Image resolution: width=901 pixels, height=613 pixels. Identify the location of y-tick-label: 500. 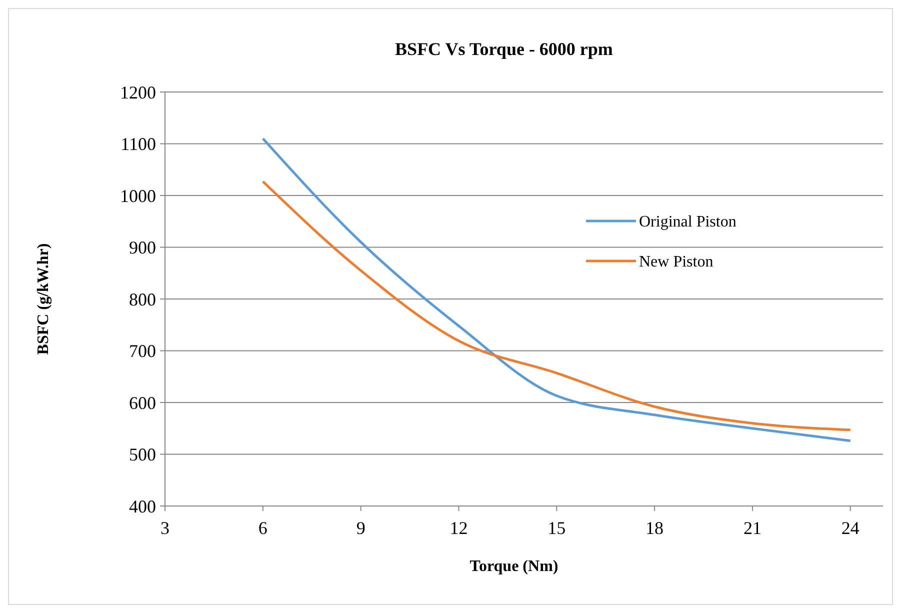
(142, 454).